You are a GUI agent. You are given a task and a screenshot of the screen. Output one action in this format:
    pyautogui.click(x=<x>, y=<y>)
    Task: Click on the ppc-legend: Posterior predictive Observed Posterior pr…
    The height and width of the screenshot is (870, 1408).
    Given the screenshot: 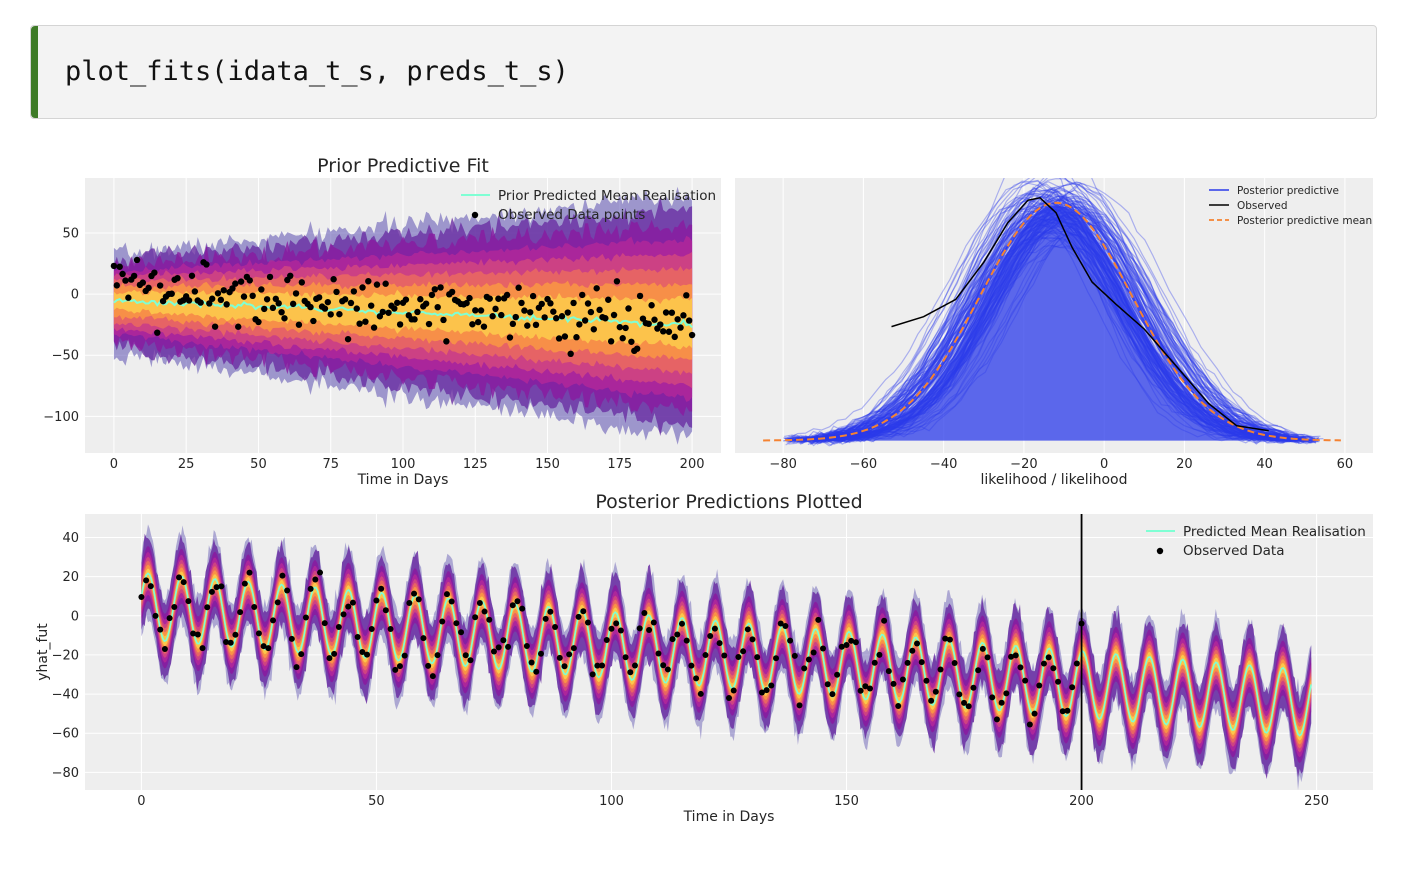 What is the action you would take?
    pyautogui.click(x=1290, y=206)
    